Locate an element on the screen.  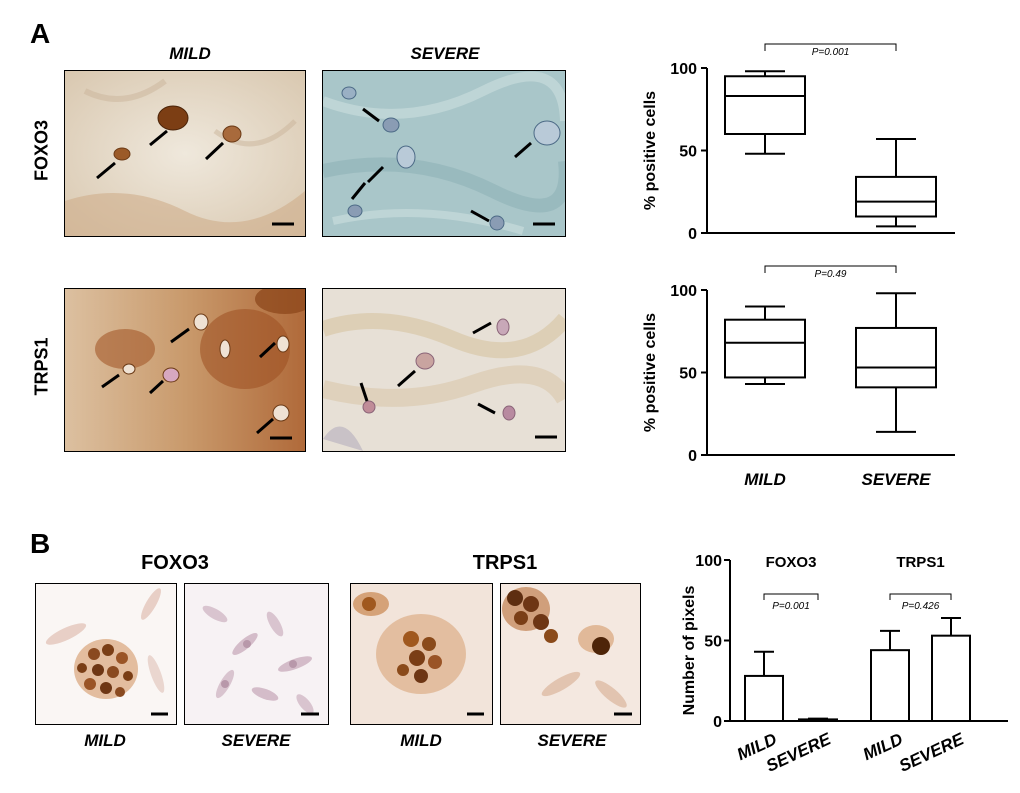
culture-trps1-severe is located at coordinates (570, 654).